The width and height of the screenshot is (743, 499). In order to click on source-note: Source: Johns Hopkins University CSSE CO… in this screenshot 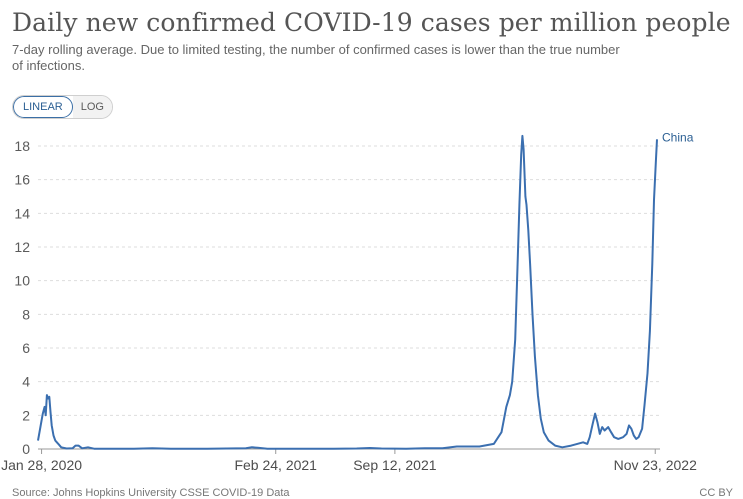, I will do `click(151, 493)`.